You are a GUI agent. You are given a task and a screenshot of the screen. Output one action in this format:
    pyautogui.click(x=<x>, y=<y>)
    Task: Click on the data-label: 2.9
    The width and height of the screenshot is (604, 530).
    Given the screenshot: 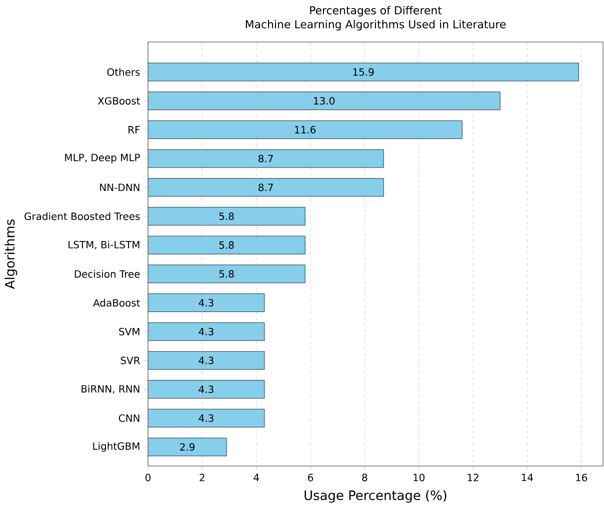 What is the action you would take?
    pyautogui.click(x=187, y=447)
    